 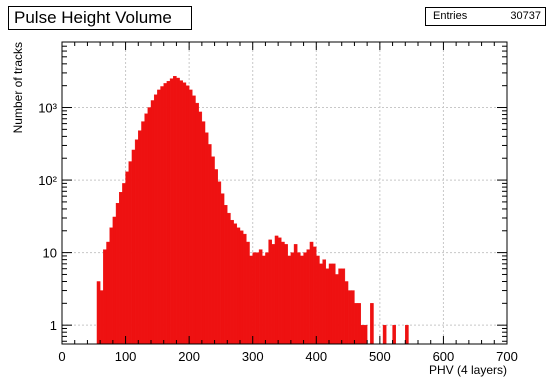 I want to click on x-tick-label: 700, so click(x=507, y=356).